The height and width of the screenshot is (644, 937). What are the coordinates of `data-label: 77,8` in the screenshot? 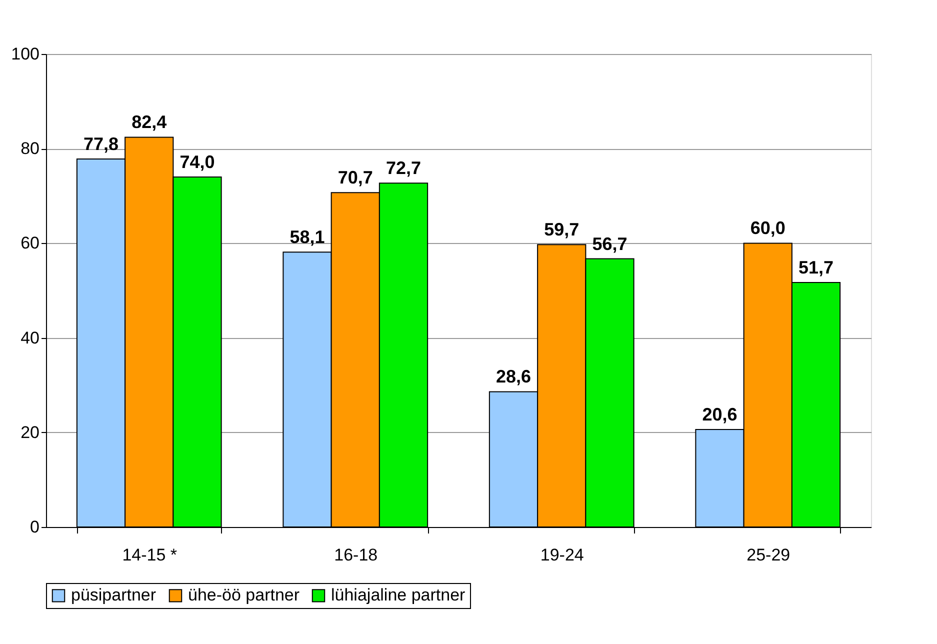 It's located at (101, 144).